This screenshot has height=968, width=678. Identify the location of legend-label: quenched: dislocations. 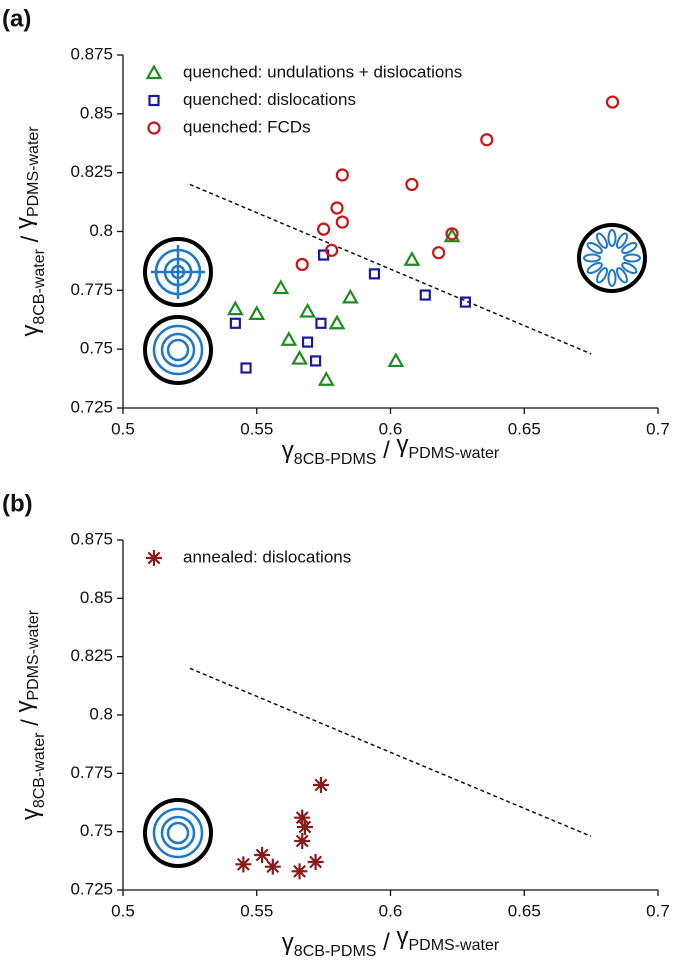
(269, 99).